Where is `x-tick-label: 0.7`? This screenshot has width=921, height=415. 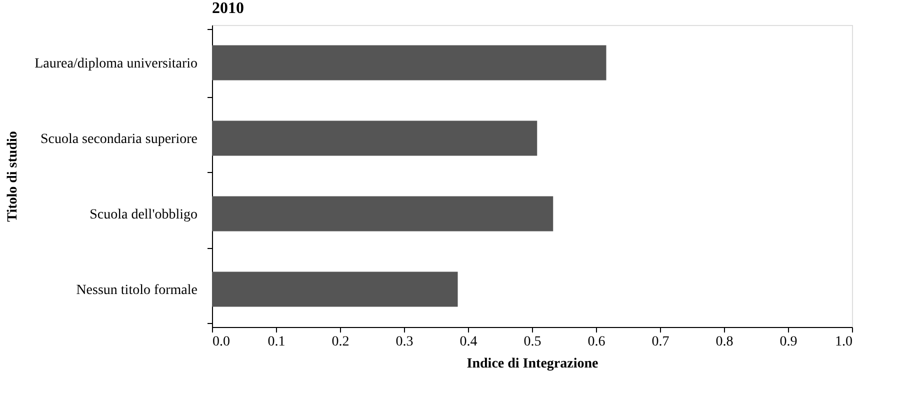 x-tick-label: 0.7 is located at coordinates (661, 342).